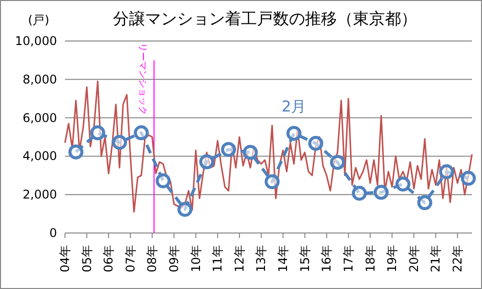 This screenshot has width=482, height=289. I want to click on x-tick-label: 12年, so click(239, 258).